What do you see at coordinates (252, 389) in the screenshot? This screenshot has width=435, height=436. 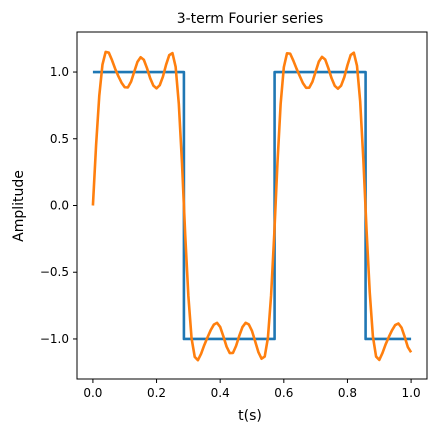 I see `x-axis: 0.0 0.2 0.4 0.6 0.8 1.0` at bounding box center [252, 389].